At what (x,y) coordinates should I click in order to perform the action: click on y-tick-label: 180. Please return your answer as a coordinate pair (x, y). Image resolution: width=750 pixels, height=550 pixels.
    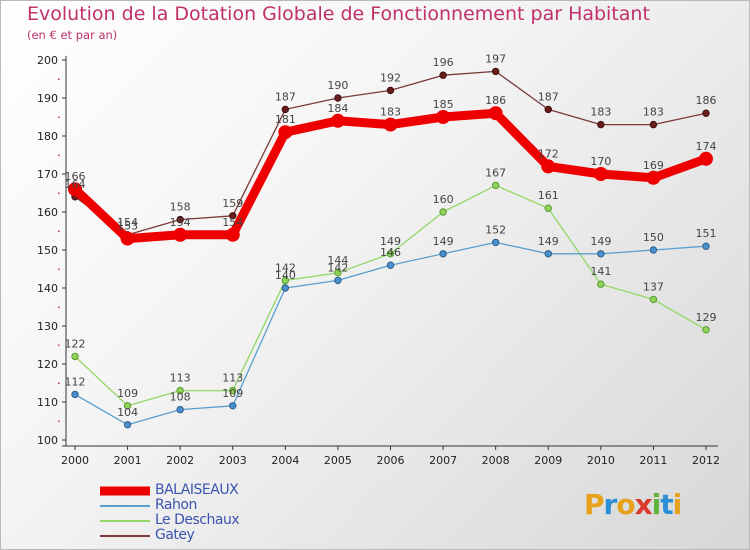
    Looking at the image, I should click on (47, 136).